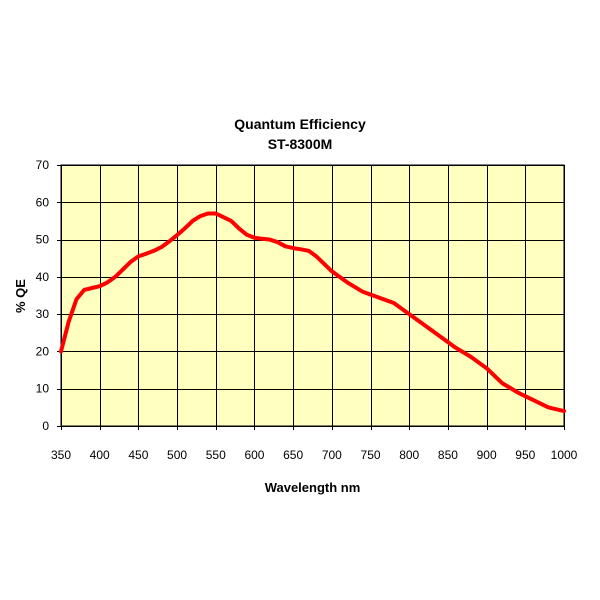 This screenshot has height=600, width=600. What do you see at coordinates (332, 455) in the screenshot?
I see `x-tick-label: 700` at bounding box center [332, 455].